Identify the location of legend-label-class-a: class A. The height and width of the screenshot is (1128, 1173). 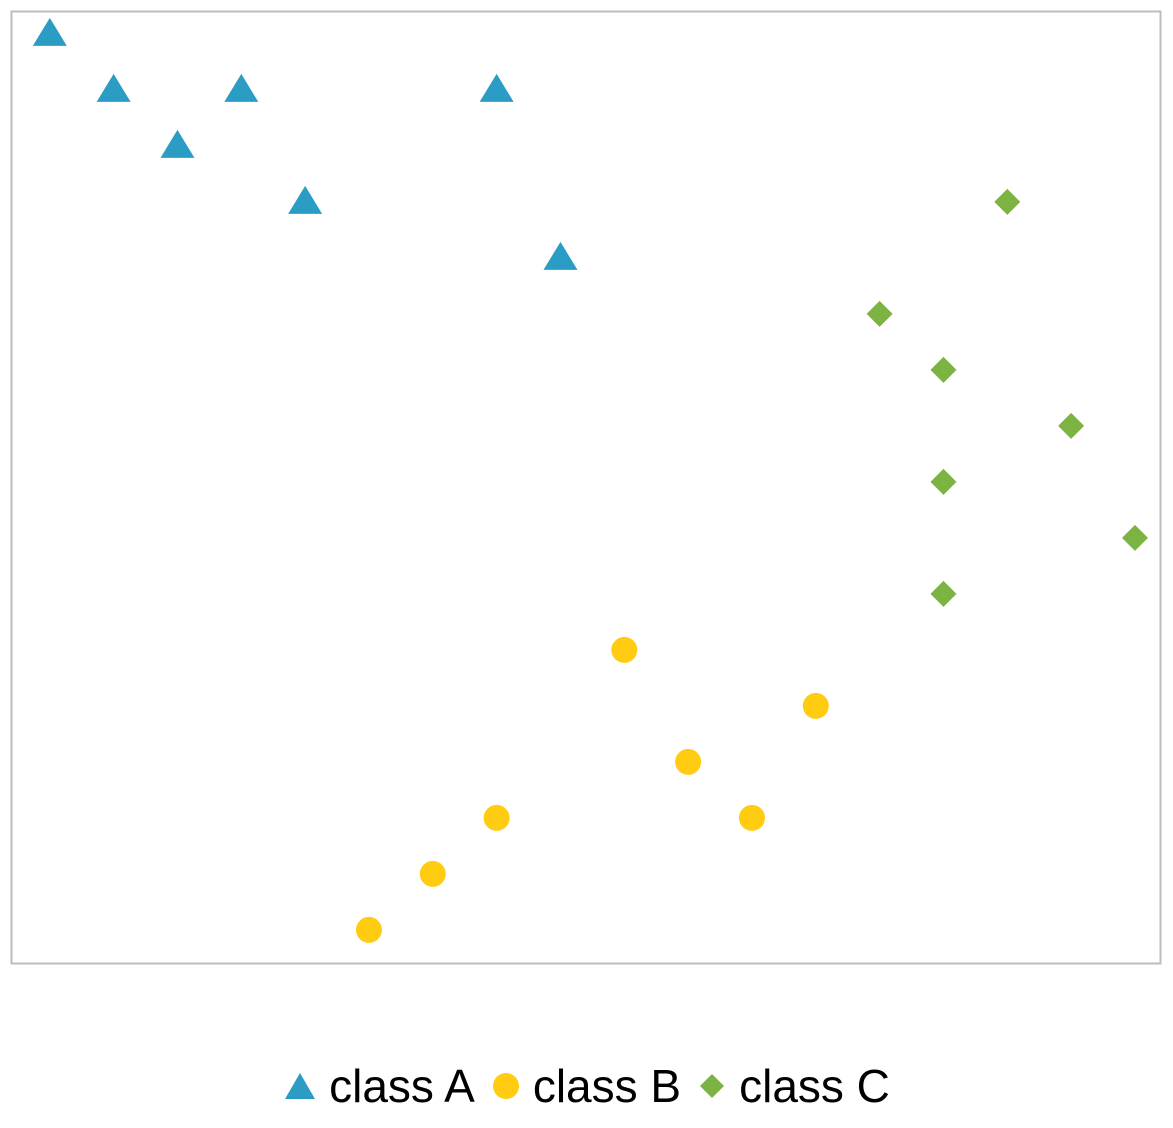
(402, 1086).